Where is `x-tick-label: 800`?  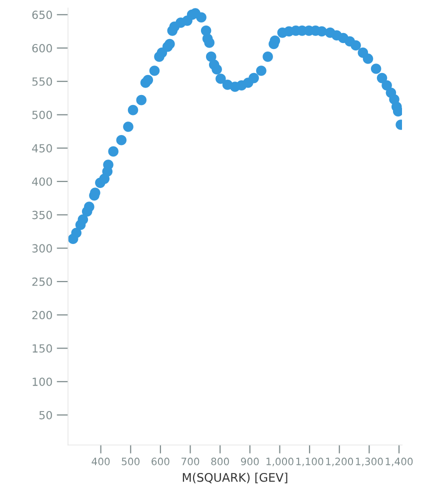
x-tick-label: 800 is located at coordinates (220, 462).